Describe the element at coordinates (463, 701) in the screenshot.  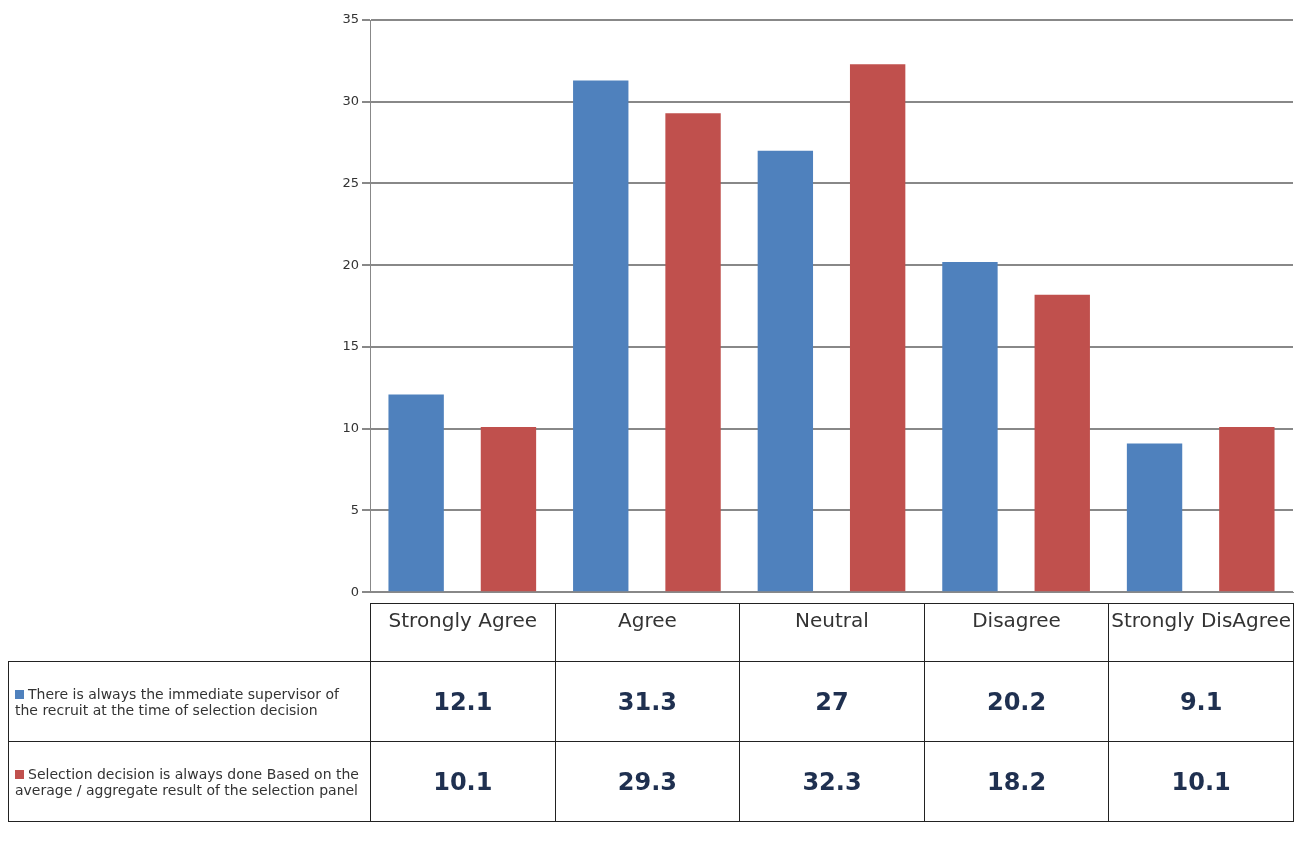
I see `data-label: 12.1` at that location.